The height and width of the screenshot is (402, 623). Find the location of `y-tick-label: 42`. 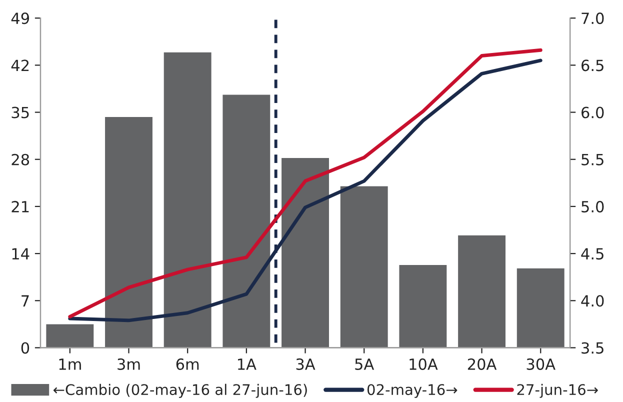

y-tick-label: 42 is located at coordinates (20, 65).